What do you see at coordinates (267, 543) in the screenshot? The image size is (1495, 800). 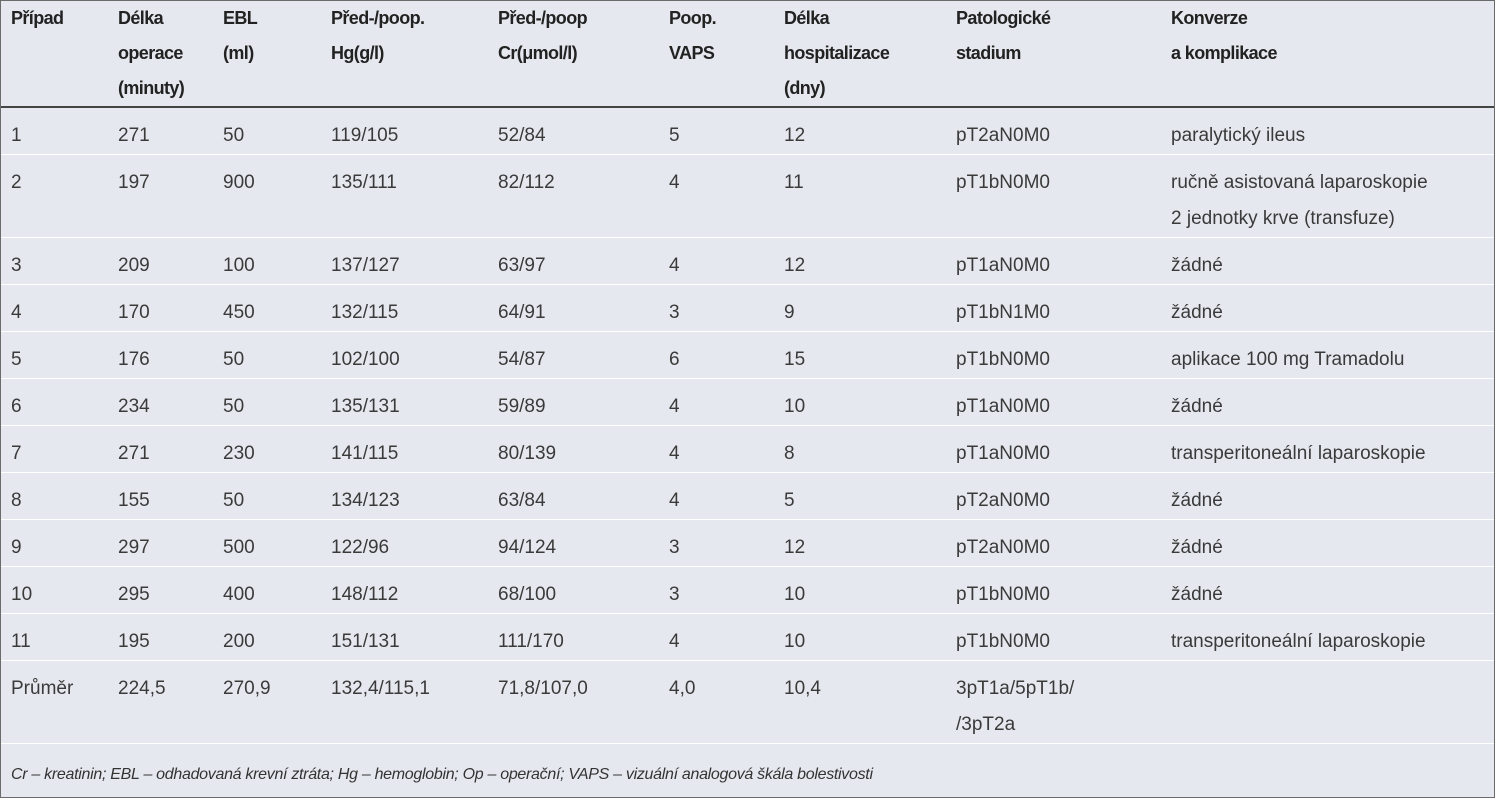 I see `table-cell: 500` at bounding box center [267, 543].